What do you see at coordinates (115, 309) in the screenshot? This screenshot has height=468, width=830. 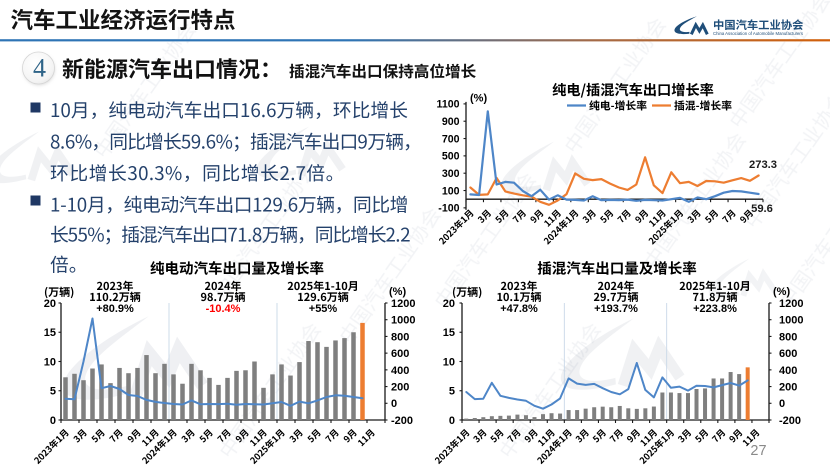 I see `svg-text: +80.9%` at bounding box center [115, 309].